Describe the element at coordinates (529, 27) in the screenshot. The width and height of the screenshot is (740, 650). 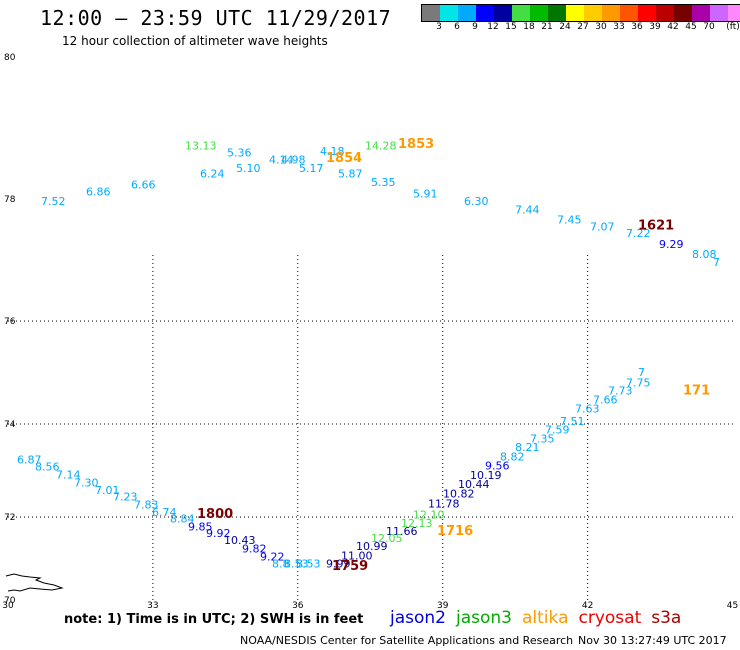
I see `color-legend-label: 18` at that location.